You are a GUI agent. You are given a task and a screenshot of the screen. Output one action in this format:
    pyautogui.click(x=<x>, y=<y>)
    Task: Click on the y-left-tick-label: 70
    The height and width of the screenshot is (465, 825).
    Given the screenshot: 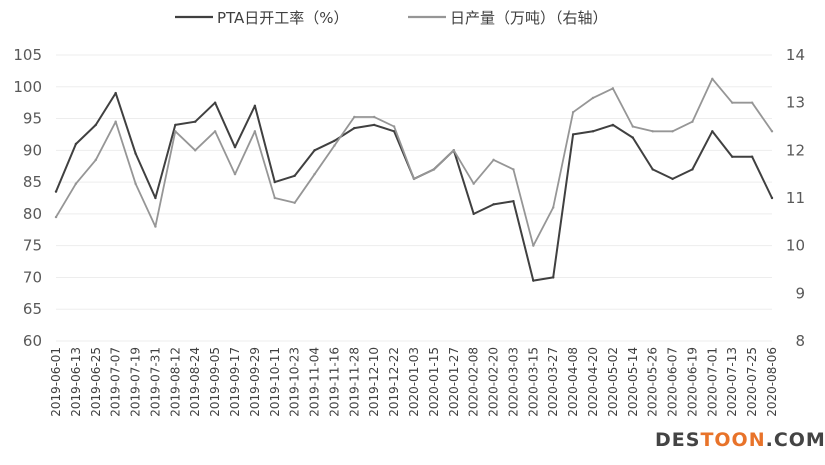 What is the action you would take?
    pyautogui.click(x=32, y=277)
    